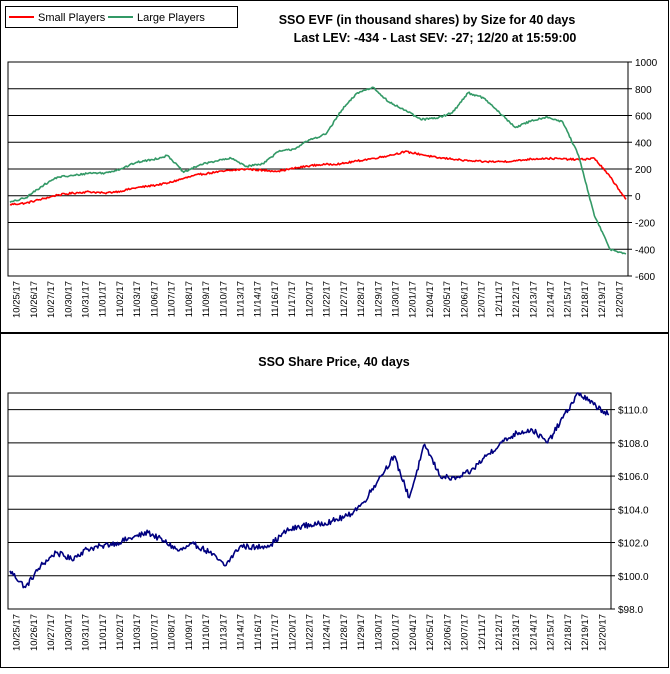 This screenshot has height=674, width=670. I want to click on x-tick-label: 11/27/17, so click(344, 299).